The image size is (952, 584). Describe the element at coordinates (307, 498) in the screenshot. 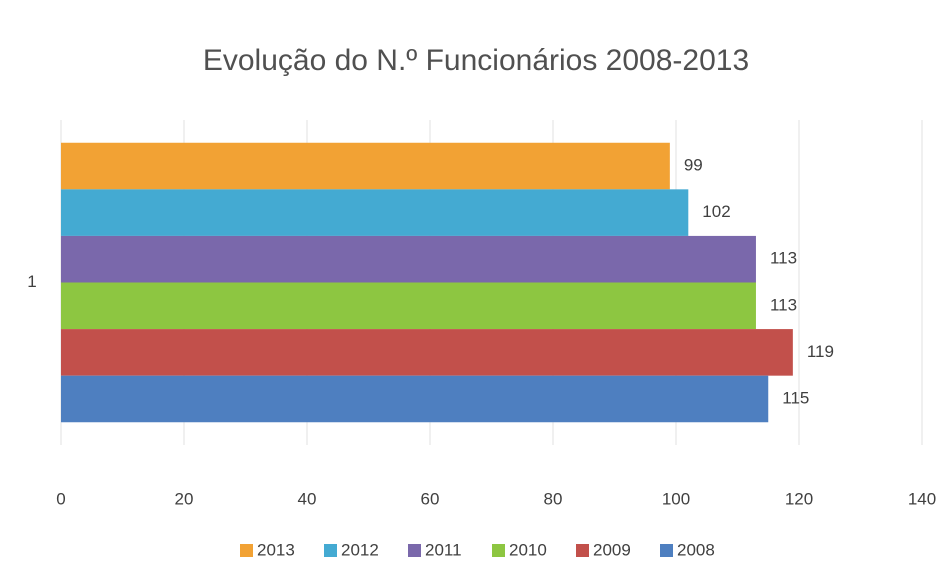

I see `x-tick-label: 40` at that location.